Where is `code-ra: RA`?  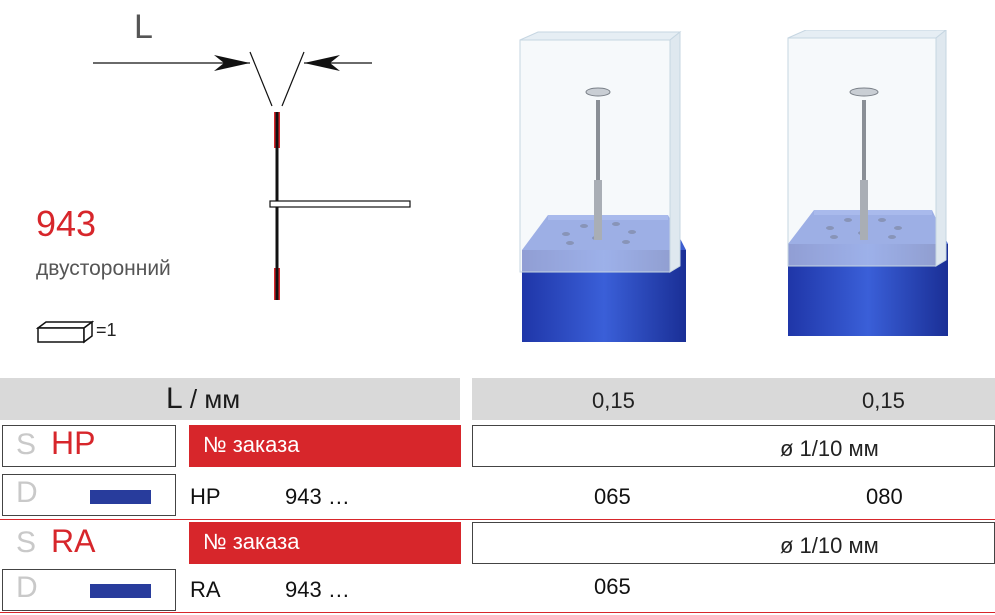 code-ra: RA is located at coordinates (73, 541).